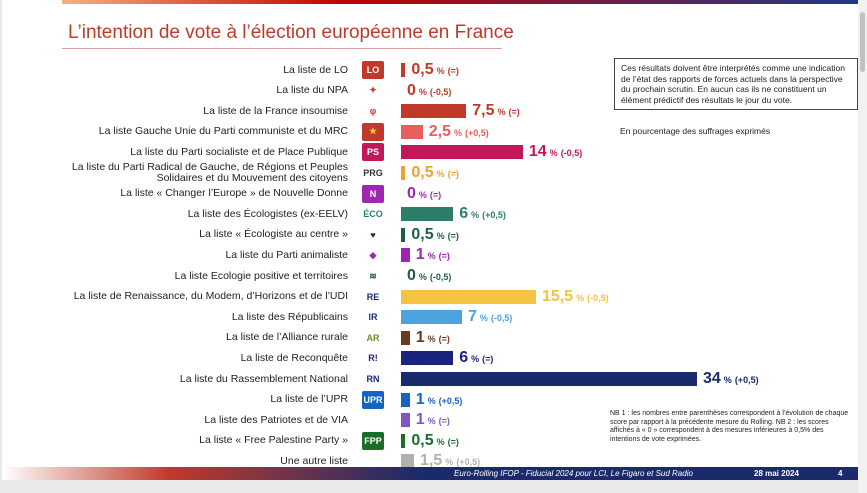 This screenshot has height=493, width=867. What do you see at coordinates (373, 152) in the screenshot?
I see `party-logo-icon: PS` at bounding box center [373, 152].